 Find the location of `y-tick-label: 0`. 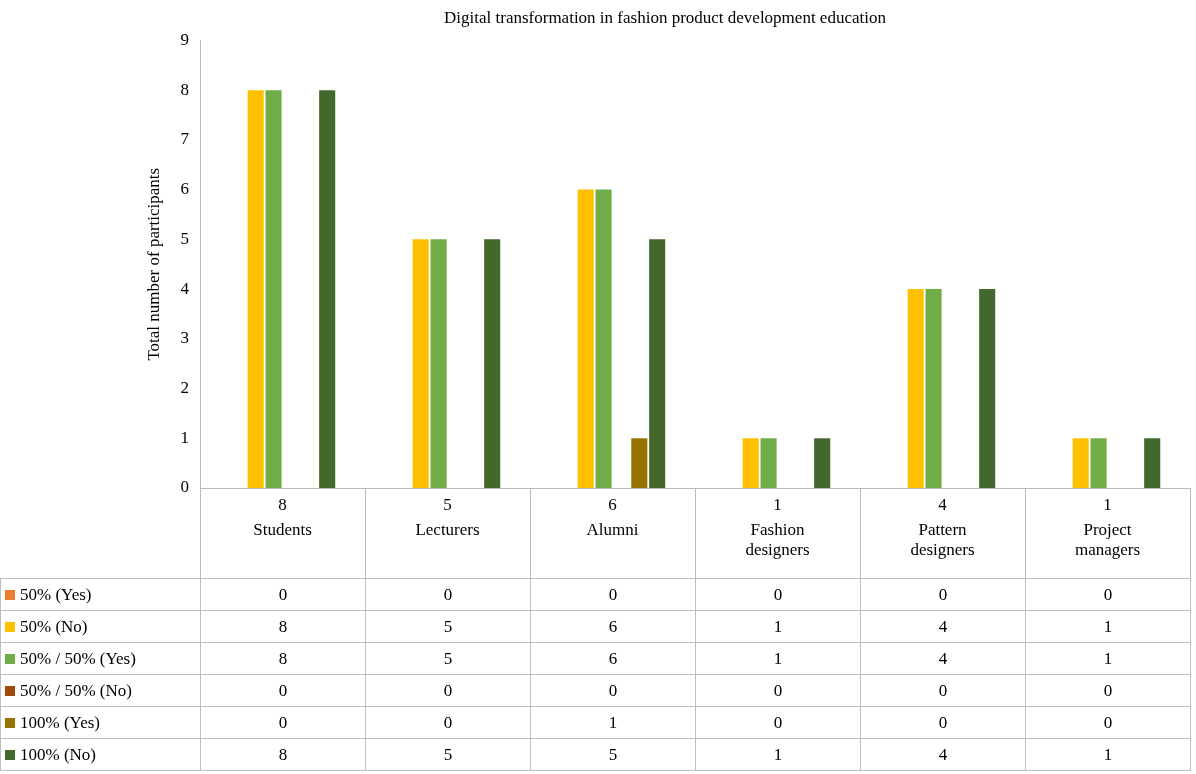

y-tick-label: 0 is located at coordinates (184, 487).